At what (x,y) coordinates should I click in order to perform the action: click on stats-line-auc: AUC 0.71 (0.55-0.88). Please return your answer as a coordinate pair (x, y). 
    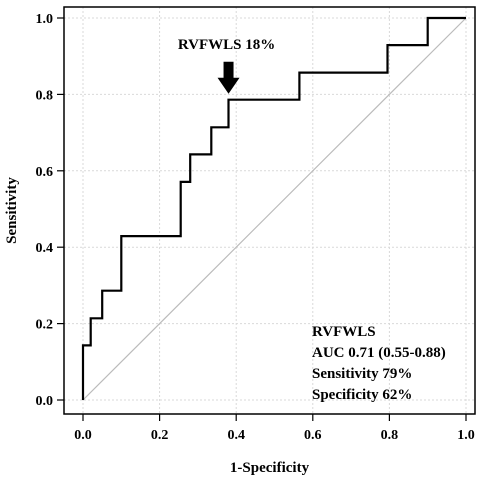
    Looking at the image, I should click on (379, 353).